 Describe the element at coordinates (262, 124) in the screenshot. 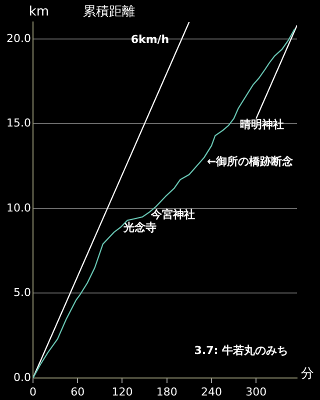

I see `annotation: 晴明神社` at that location.